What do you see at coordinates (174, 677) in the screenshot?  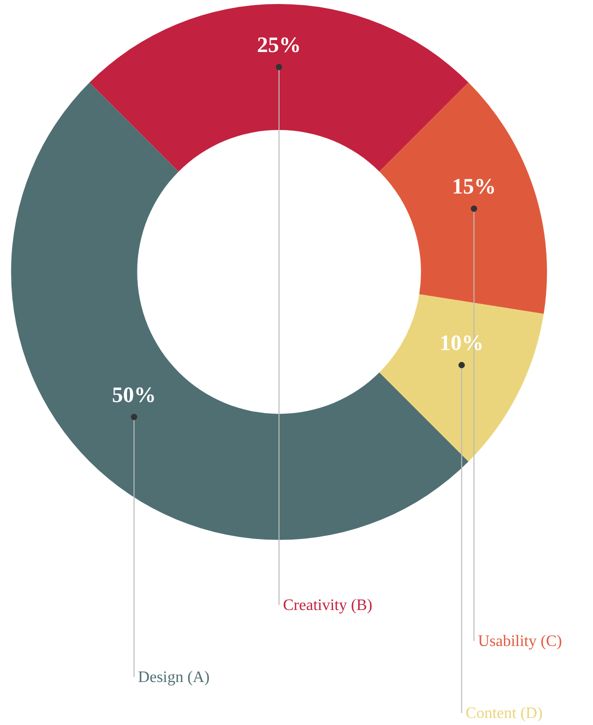 I see `slice-label: Design (A)` at bounding box center [174, 677].